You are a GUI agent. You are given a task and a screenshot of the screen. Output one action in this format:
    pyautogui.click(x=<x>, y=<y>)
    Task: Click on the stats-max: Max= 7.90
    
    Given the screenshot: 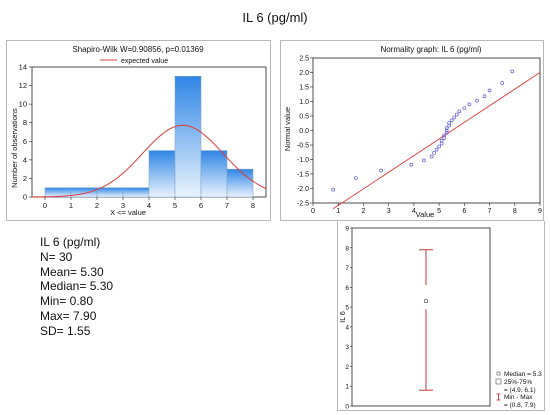 What is the action you would take?
    pyautogui.click(x=68, y=315)
    